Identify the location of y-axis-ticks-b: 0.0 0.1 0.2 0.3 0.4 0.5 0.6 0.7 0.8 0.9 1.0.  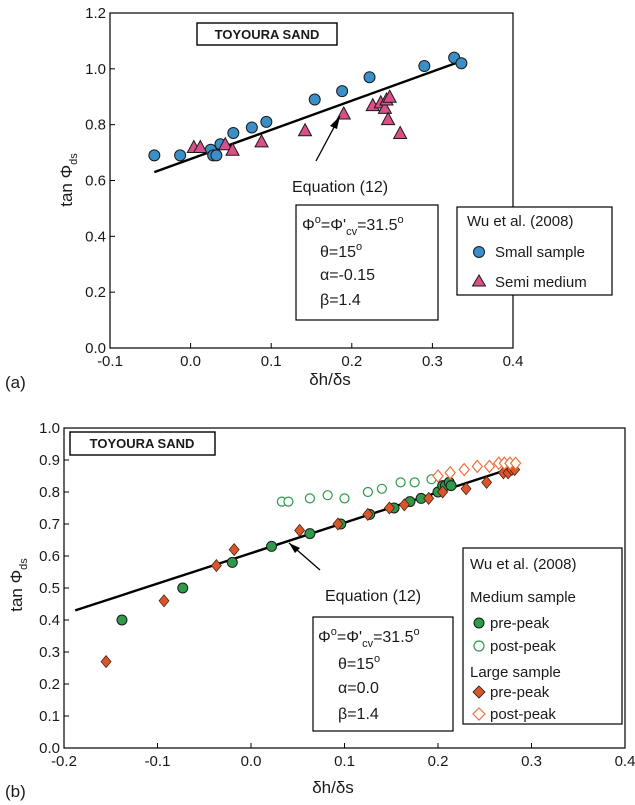
(54, 588).